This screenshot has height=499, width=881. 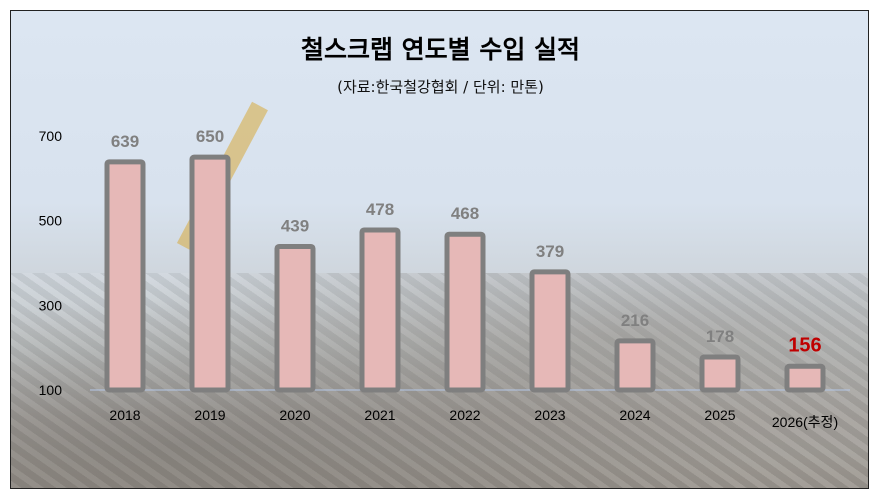 I want to click on bar-2024, so click(x=635, y=365).